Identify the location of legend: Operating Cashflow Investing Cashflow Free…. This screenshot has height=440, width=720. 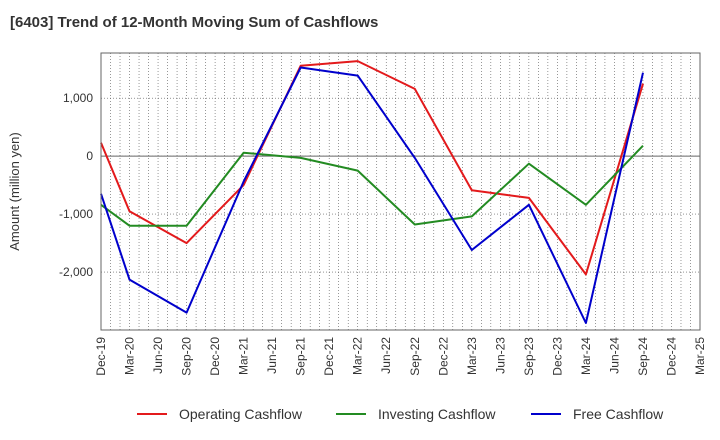
(400, 414).